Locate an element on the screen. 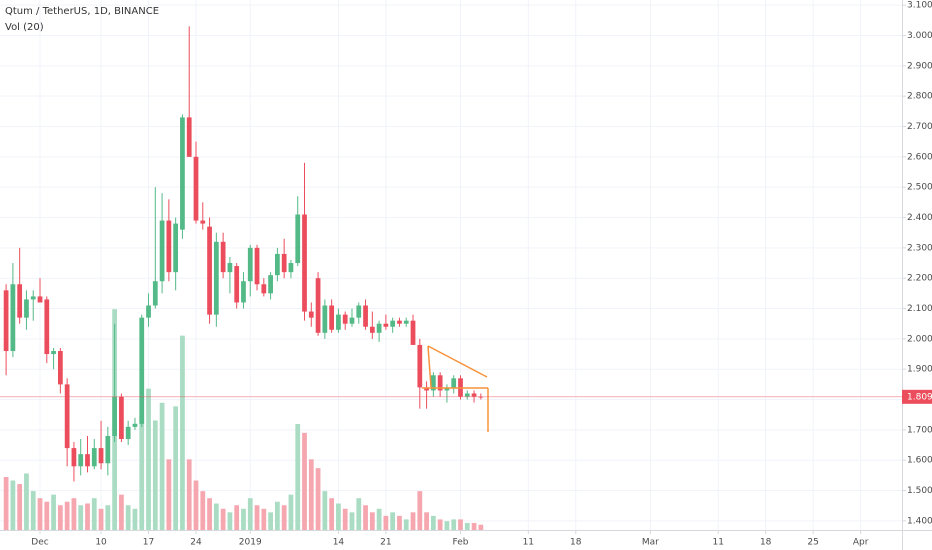 This screenshot has height=550, width=932. x-tick-label: 25 is located at coordinates (812, 543).